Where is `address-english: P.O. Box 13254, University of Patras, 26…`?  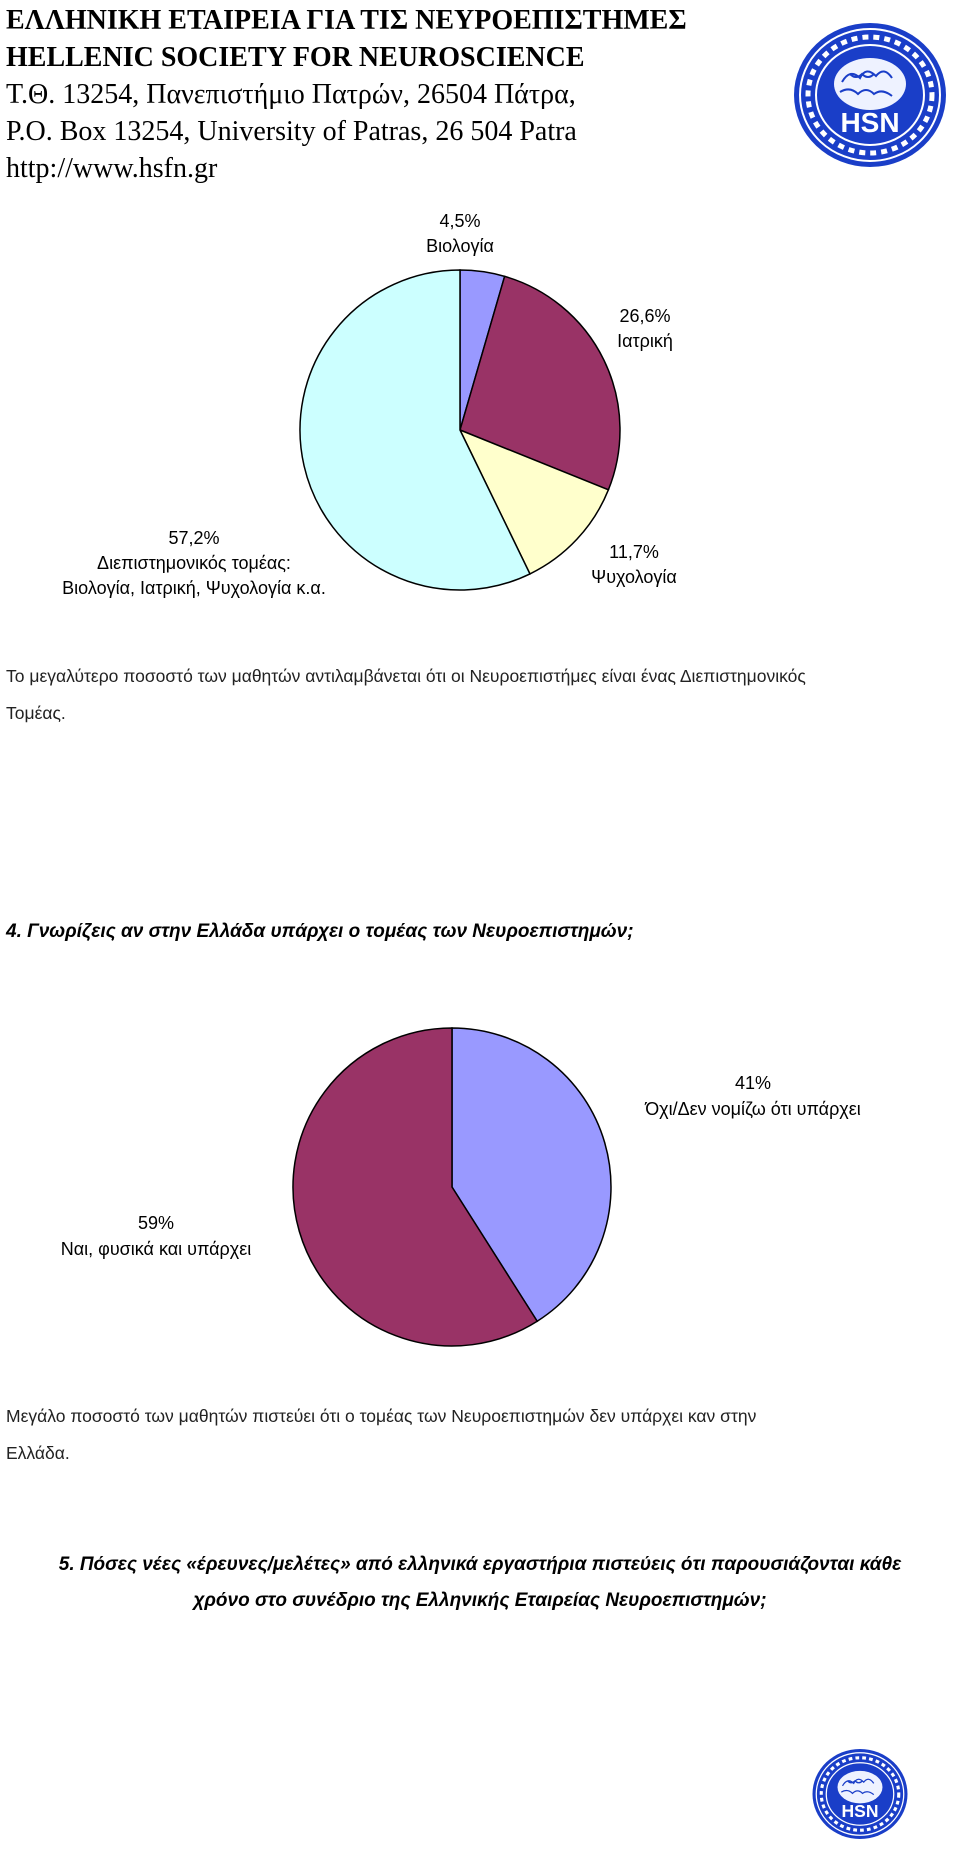 address-english: P.O. Box 13254, University of Patras, 26… is located at coordinates (291, 131).